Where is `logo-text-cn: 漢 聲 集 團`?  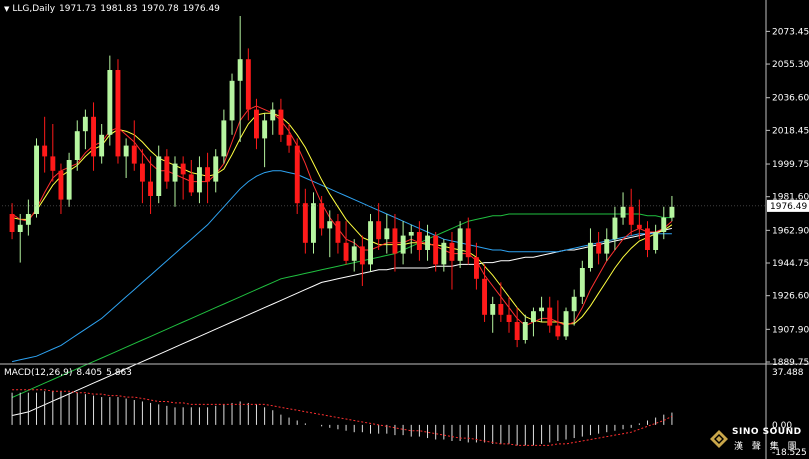
logo-text-cn: 漢 聲 集 團 is located at coordinates (767, 447).